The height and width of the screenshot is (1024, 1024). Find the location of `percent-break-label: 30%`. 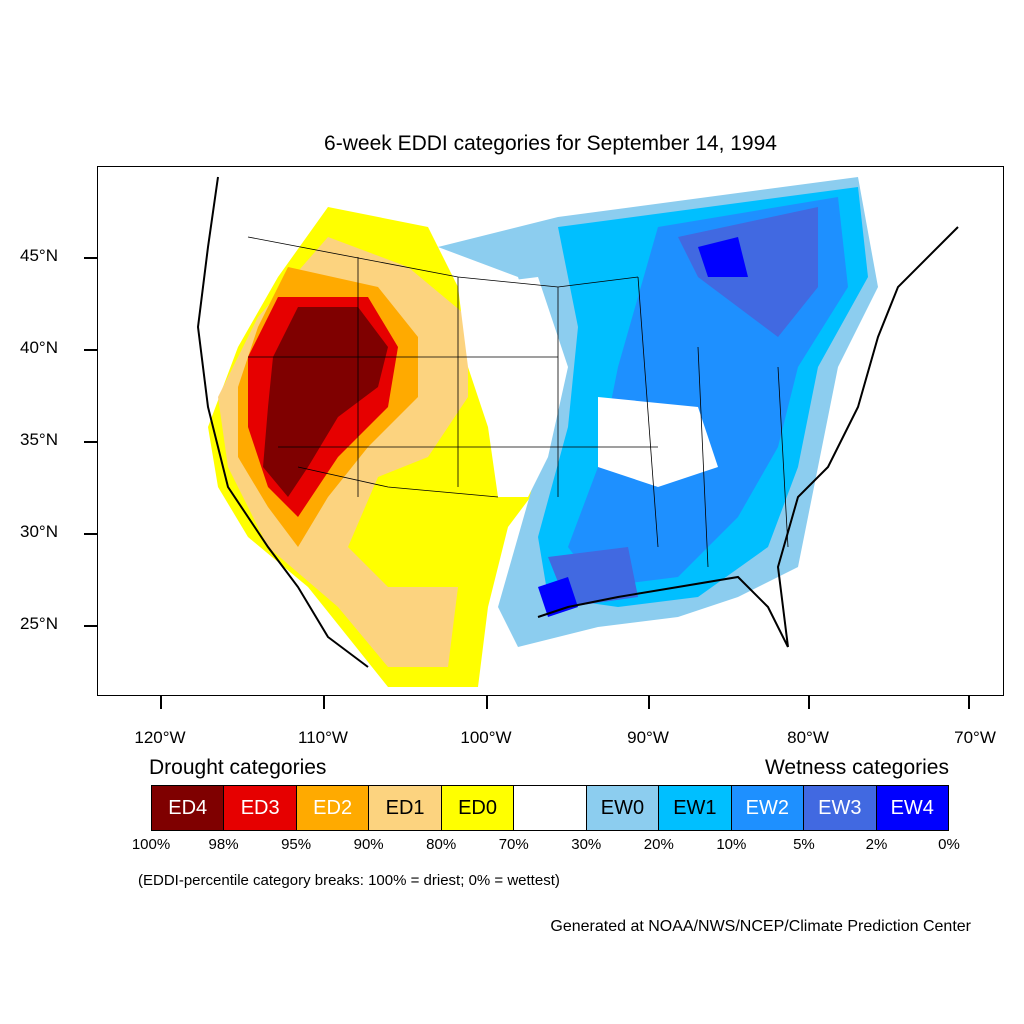

percent-break-label: 30% is located at coordinates (586, 844).